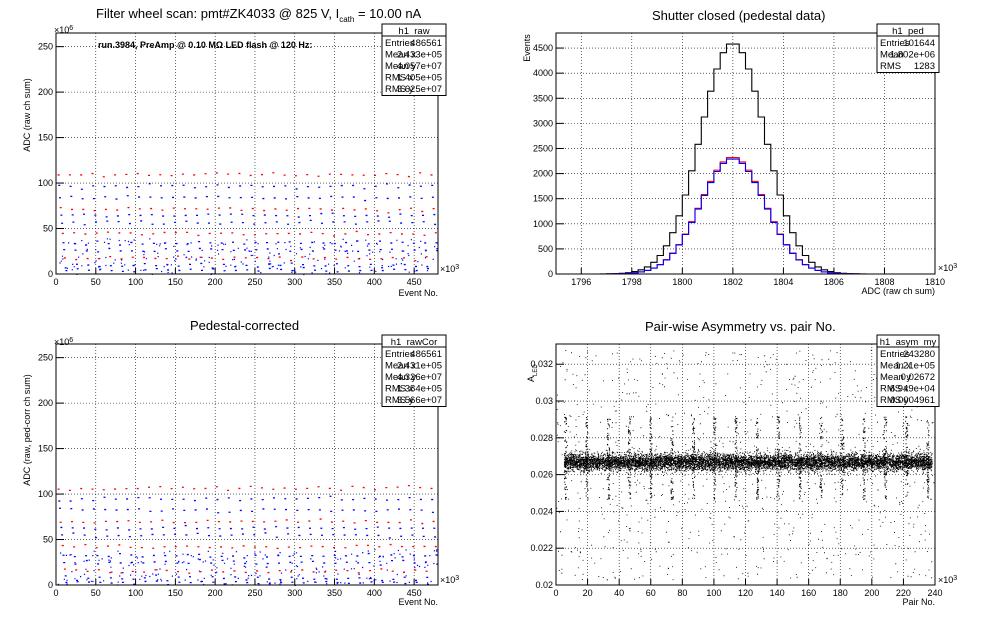 The width and height of the screenshot is (996, 622). Describe the element at coordinates (45, 138) in the screenshot. I see `y-tick-label: 150` at that location.